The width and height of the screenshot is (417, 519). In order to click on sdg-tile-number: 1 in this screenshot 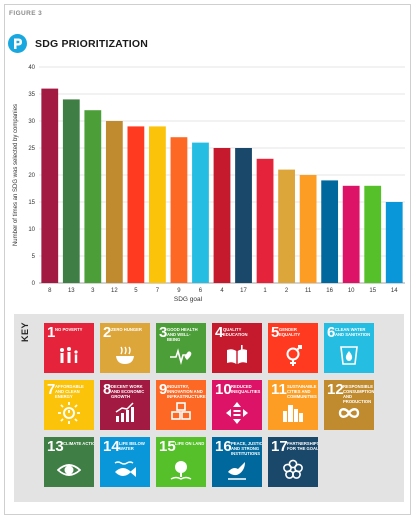, I will do `click(51, 332)`.